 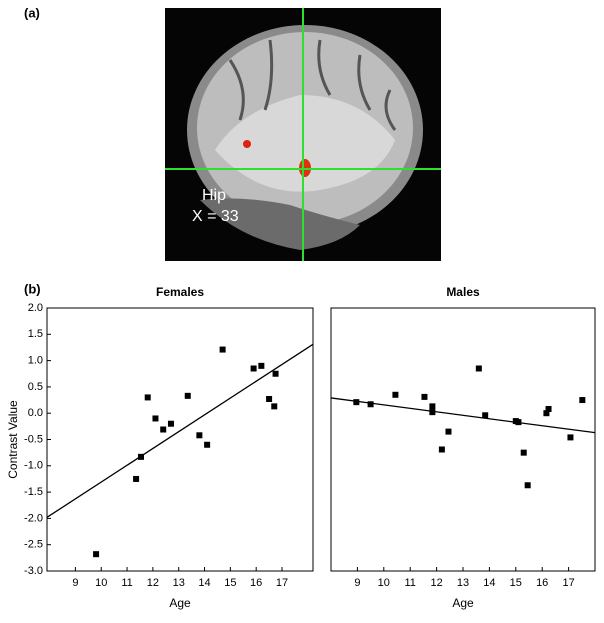 I want to click on y-tick-label: -2.0, so click(x=33, y=518).